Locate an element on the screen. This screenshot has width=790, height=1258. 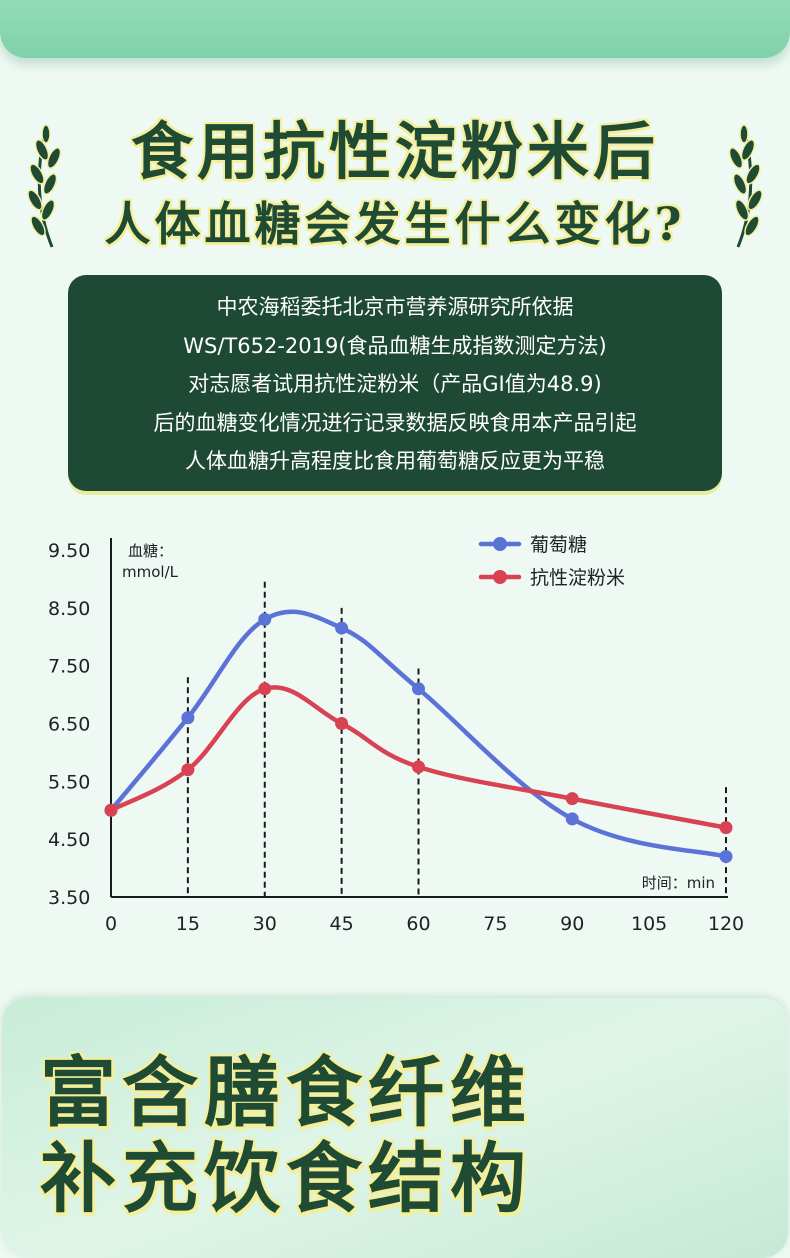
y-tick-label: 3.50 is located at coordinates (69, 898).